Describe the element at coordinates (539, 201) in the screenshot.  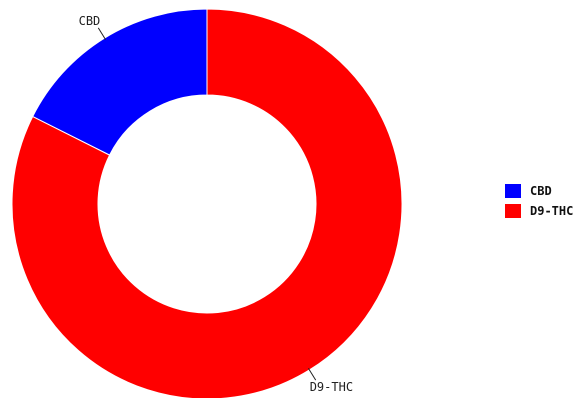
I see `chart-legend: CBD D9-THC` at that location.